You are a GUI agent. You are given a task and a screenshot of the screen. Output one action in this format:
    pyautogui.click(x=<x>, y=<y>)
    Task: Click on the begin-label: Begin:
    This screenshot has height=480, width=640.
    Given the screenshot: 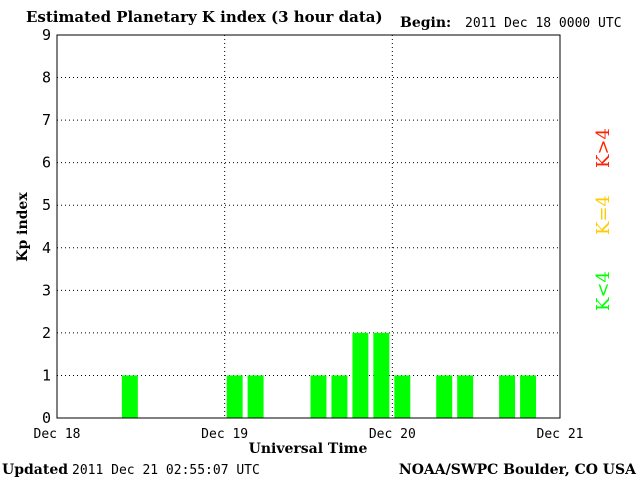 What is the action you would take?
    pyautogui.click(x=425, y=23)
    